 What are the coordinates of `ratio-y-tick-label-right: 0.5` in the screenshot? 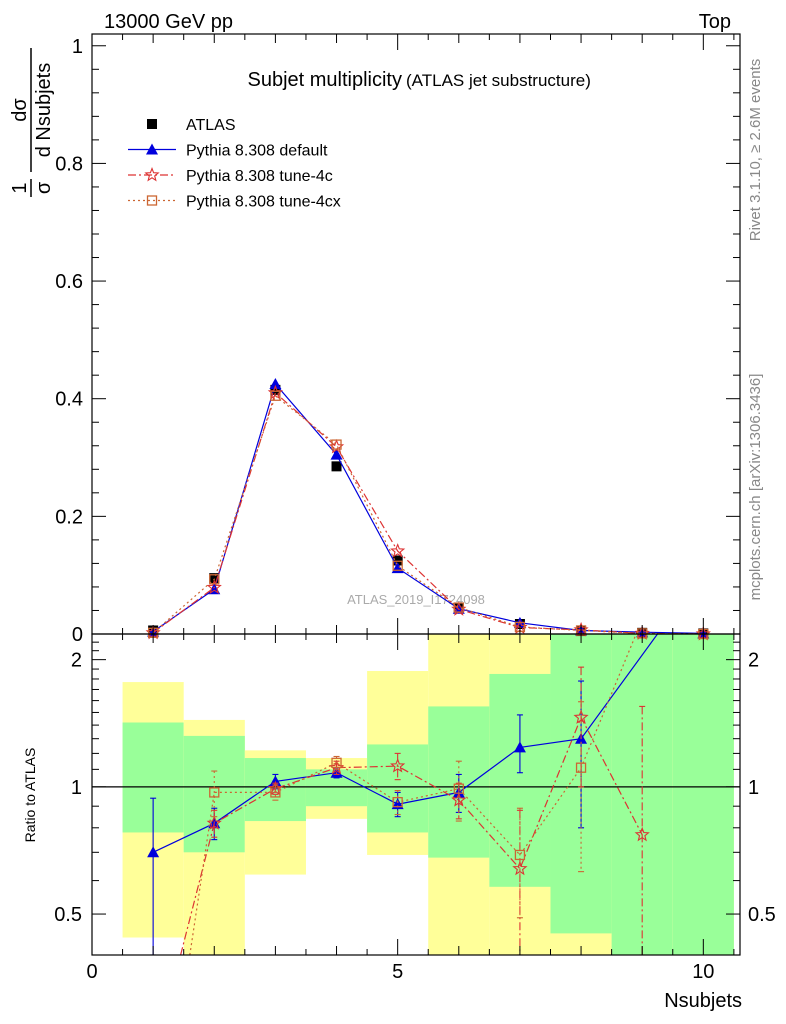 It's located at (762, 915).